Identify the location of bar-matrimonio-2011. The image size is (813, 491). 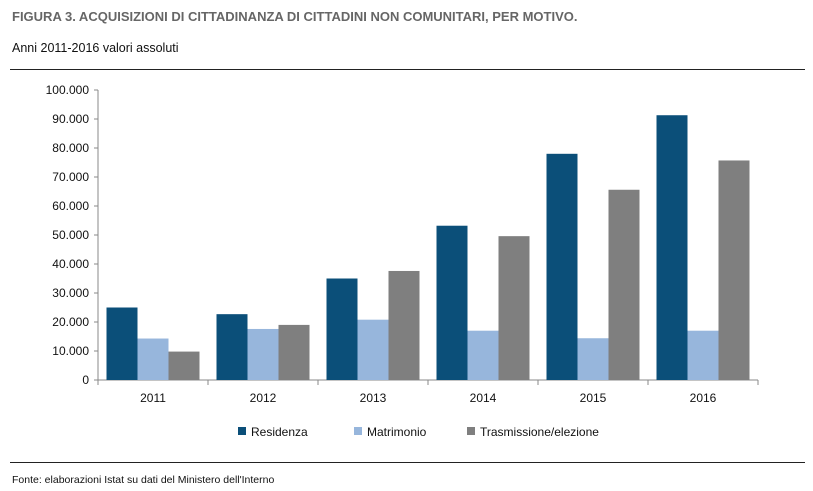
(153, 359).